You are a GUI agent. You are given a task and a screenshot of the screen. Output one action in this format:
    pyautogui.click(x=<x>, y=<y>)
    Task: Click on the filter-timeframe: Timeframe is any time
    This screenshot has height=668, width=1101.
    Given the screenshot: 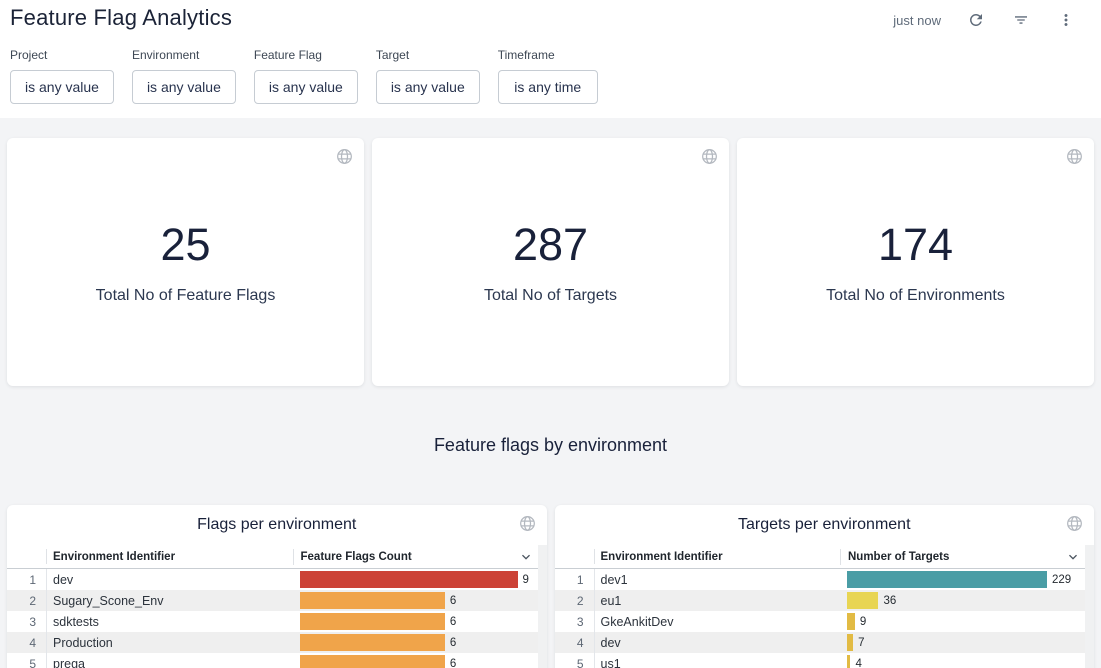 What is the action you would take?
    pyautogui.click(x=547, y=76)
    